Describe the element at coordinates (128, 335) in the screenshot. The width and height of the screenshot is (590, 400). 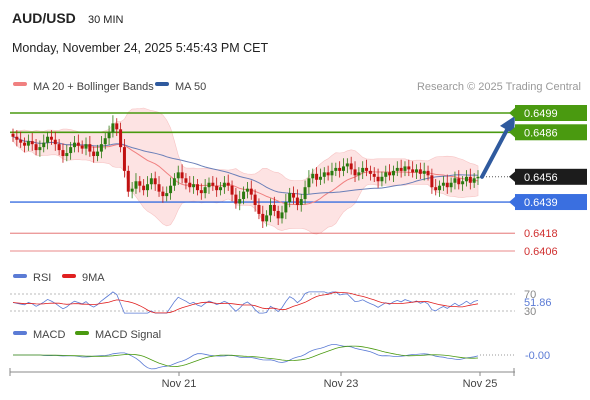
I see `legend-label-macd-signal: MACD Signal` at that location.